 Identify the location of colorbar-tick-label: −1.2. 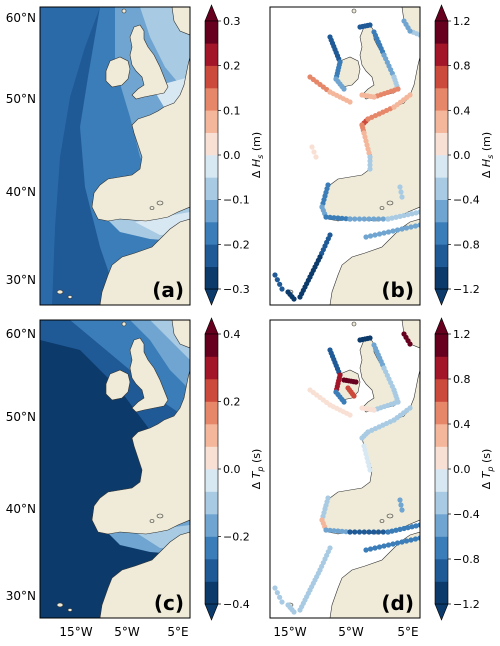
(466, 289).